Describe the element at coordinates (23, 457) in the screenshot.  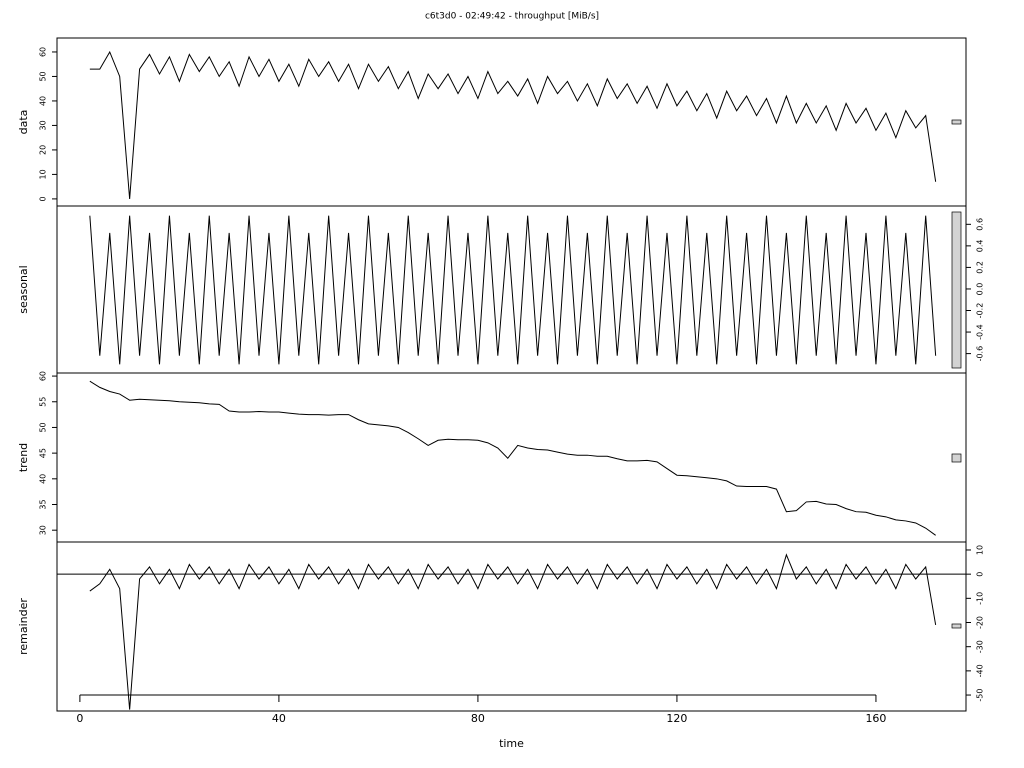
I see `y-axis-label: trend` at that location.